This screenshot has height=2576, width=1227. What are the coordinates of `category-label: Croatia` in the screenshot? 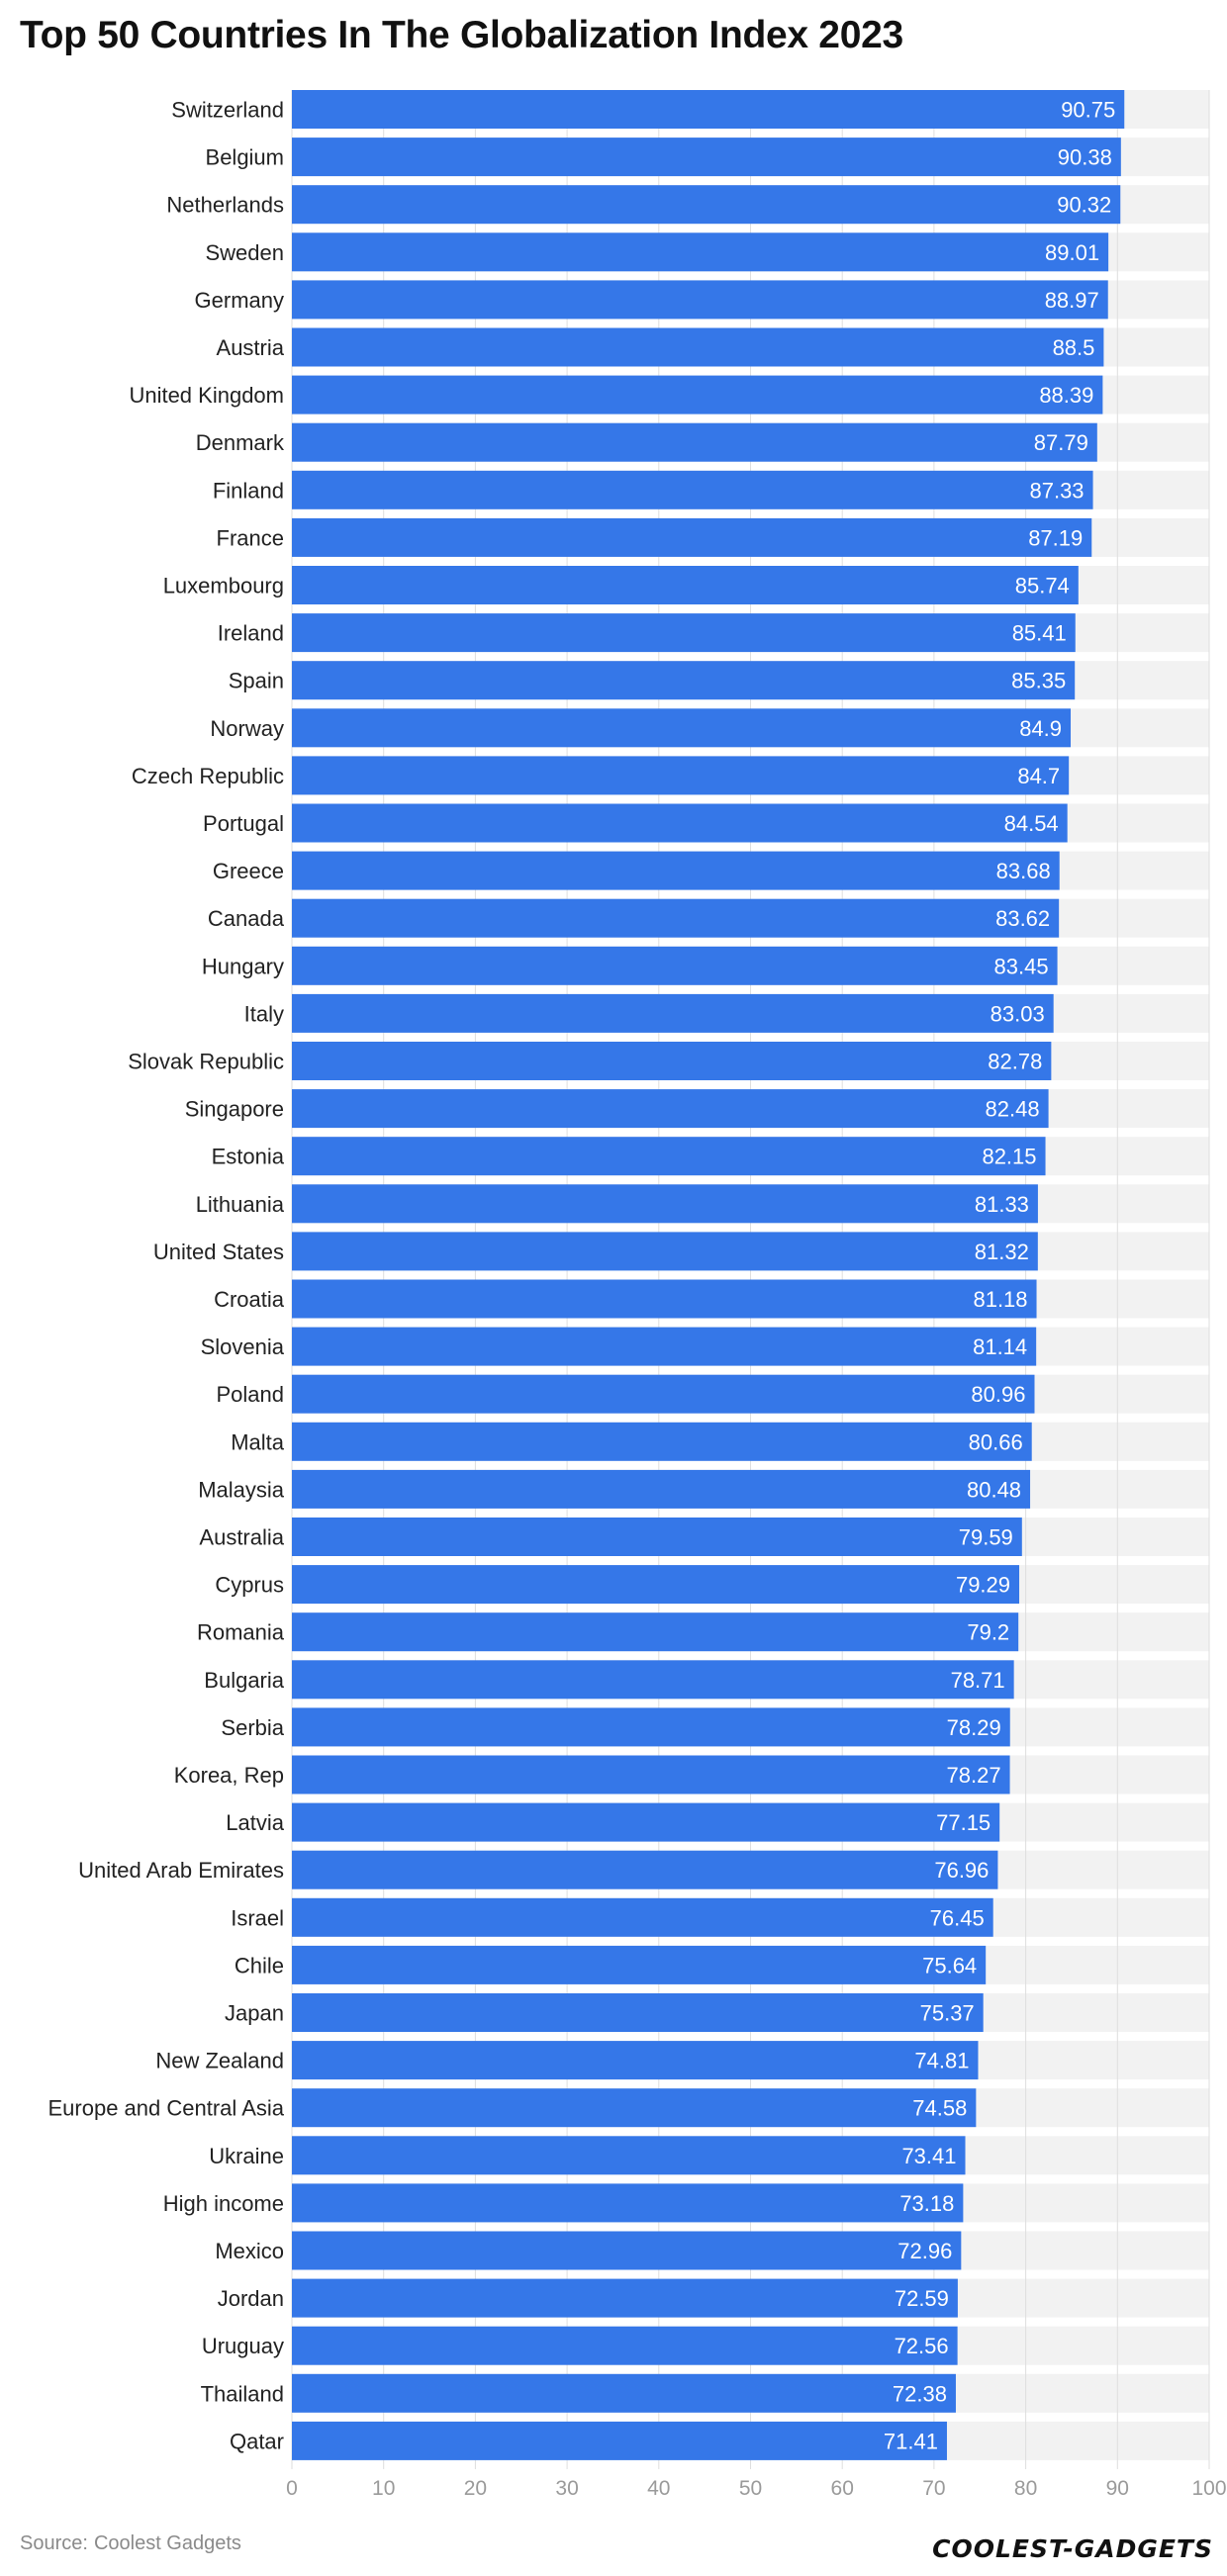 It's located at (249, 1299).